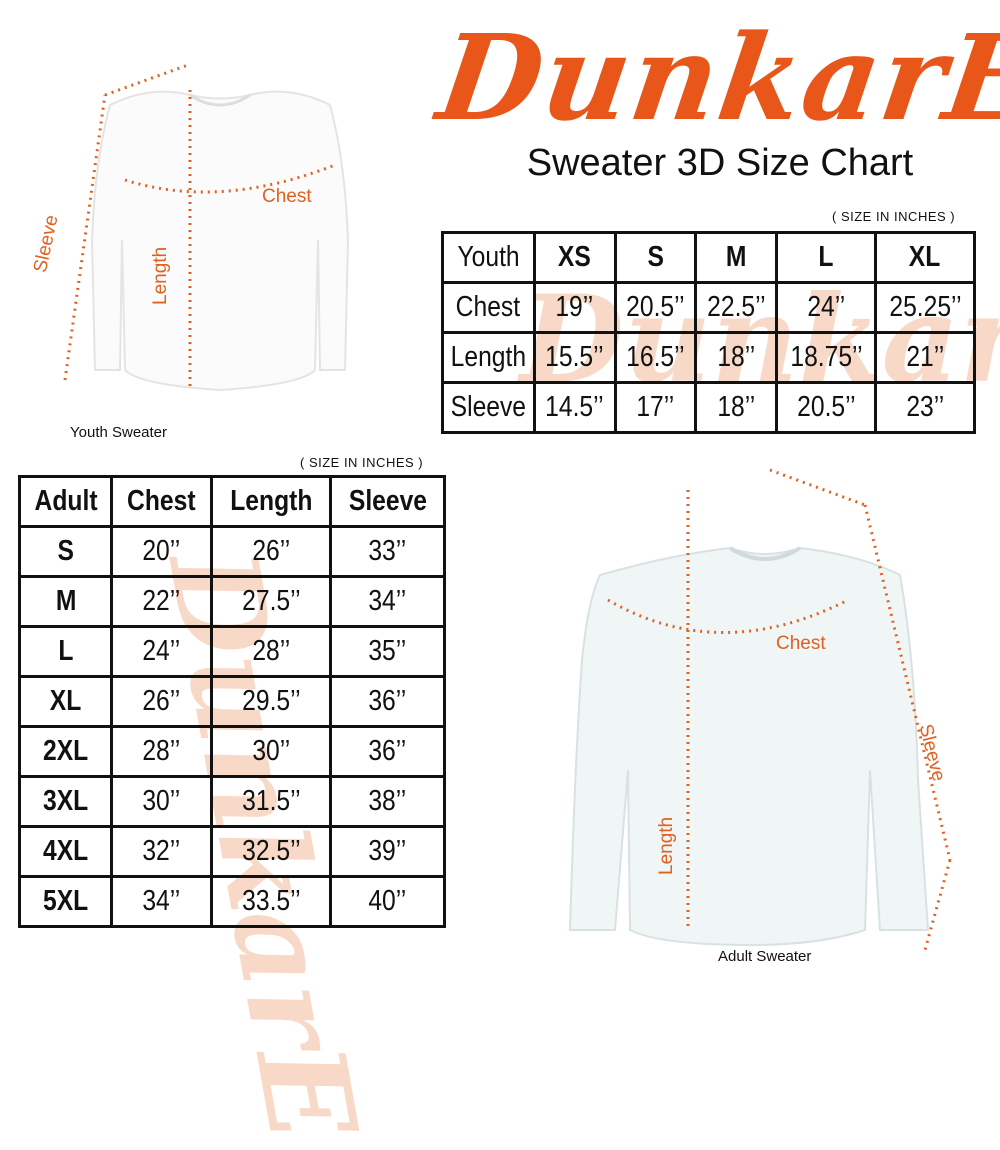 This screenshot has width=1000, height=1150. What do you see at coordinates (749, 746) in the screenshot?
I see `adult-sweater-shape` at bounding box center [749, 746].